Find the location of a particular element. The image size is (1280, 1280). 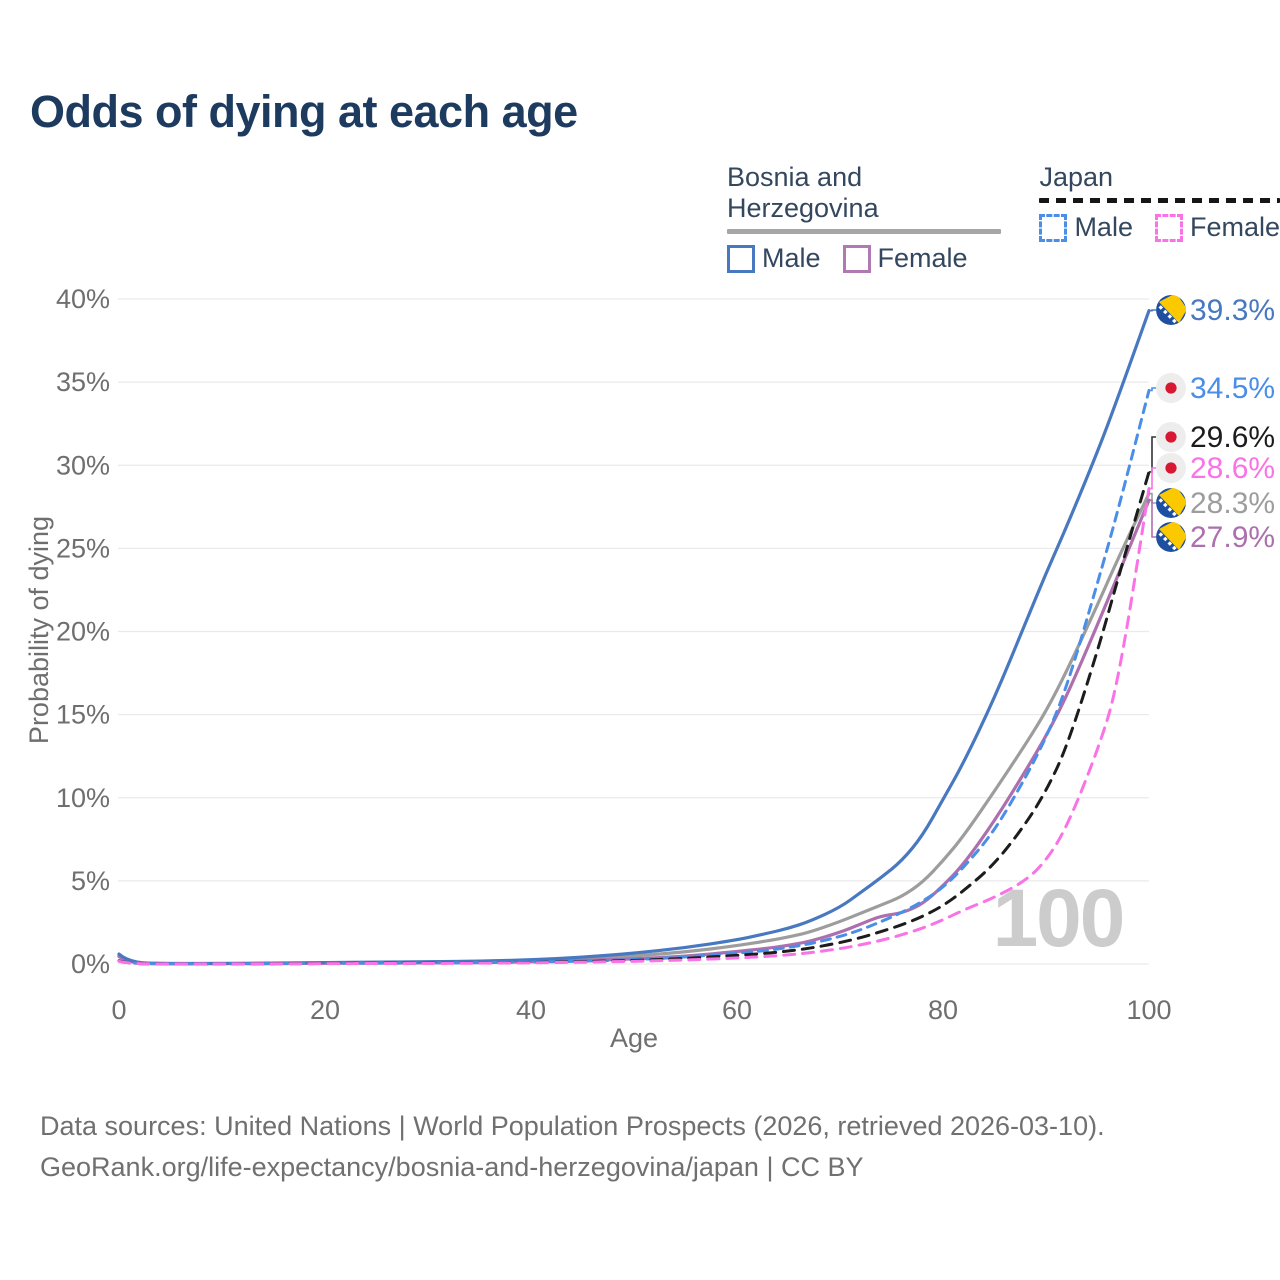

bosnia-female-swatch-icon is located at coordinates (856, 258).